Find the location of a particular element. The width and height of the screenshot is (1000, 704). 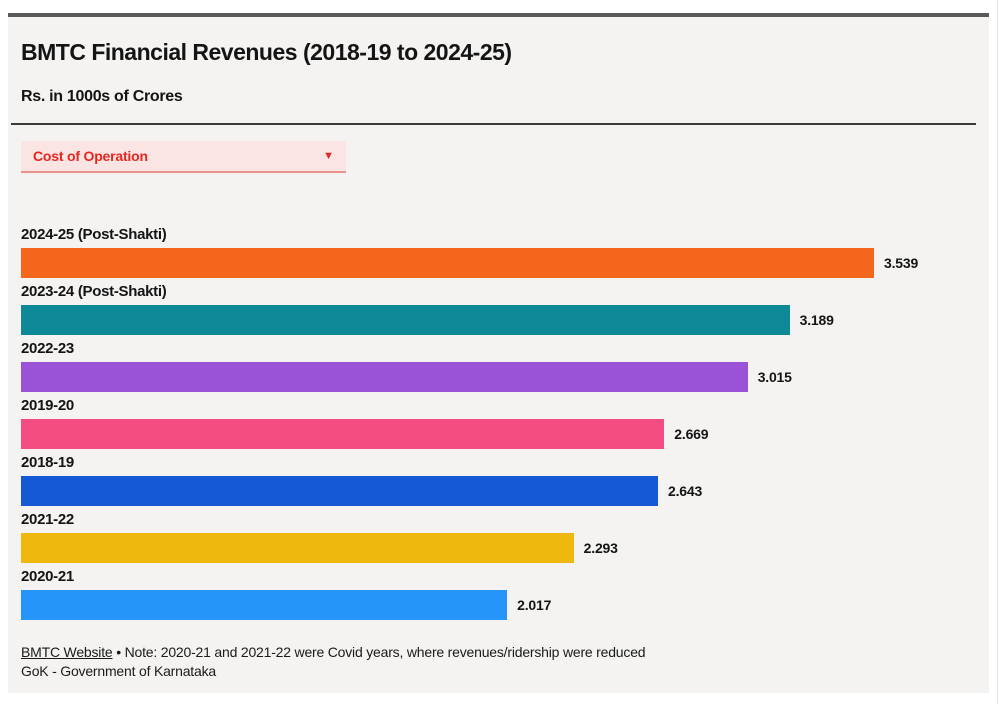

bar-row: 2018-19 2.643 is located at coordinates (498, 479).